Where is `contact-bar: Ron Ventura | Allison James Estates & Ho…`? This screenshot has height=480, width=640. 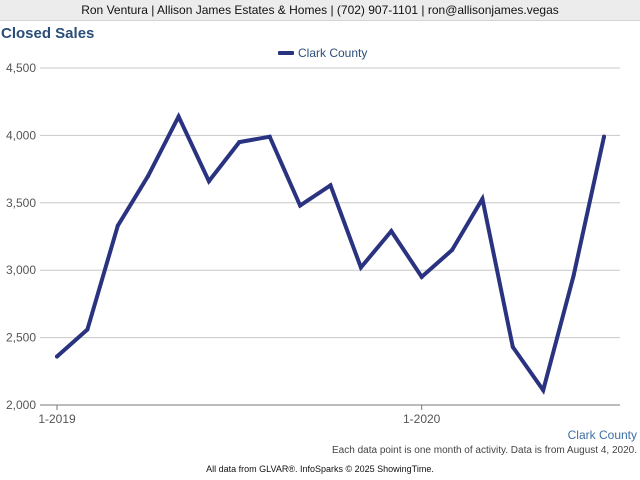
contact-bar: Ron Ventura | Allison James Estates & Ho… is located at coordinates (320, 10).